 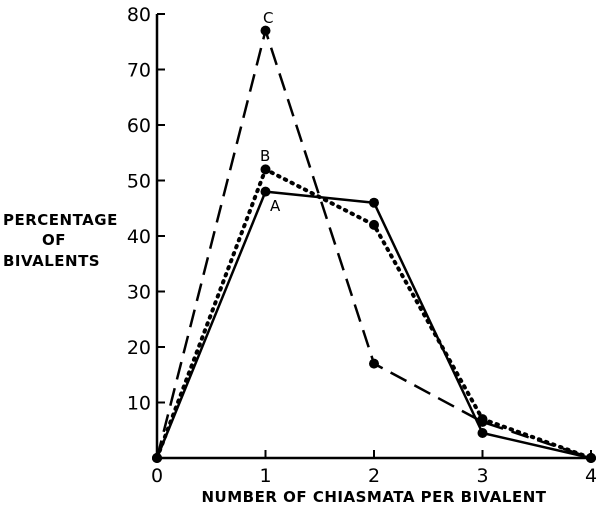 What do you see at coordinates (275, 206) in the screenshot?
I see `series-label-a: A` at bounding box center [275, 206].